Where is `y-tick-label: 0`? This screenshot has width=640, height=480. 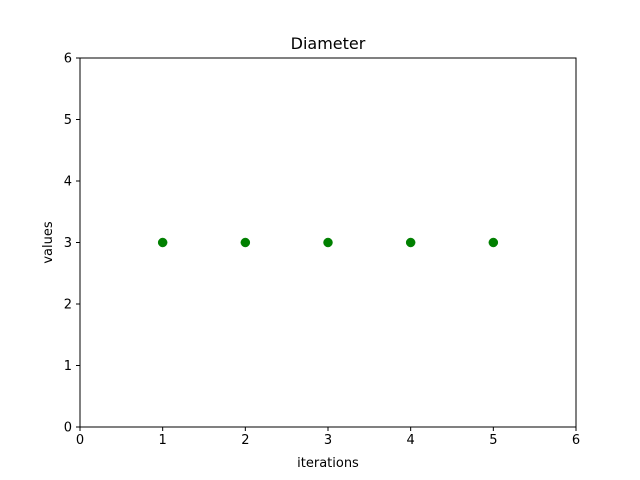 y-tick-label: 0 is located at coordinates (68, 428).